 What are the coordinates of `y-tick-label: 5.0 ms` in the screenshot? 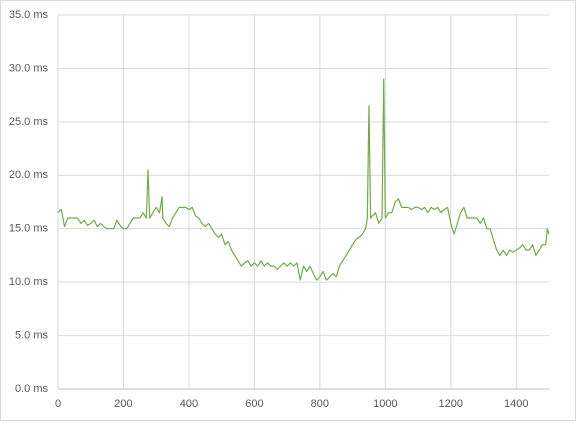 It's located at (32, 335).